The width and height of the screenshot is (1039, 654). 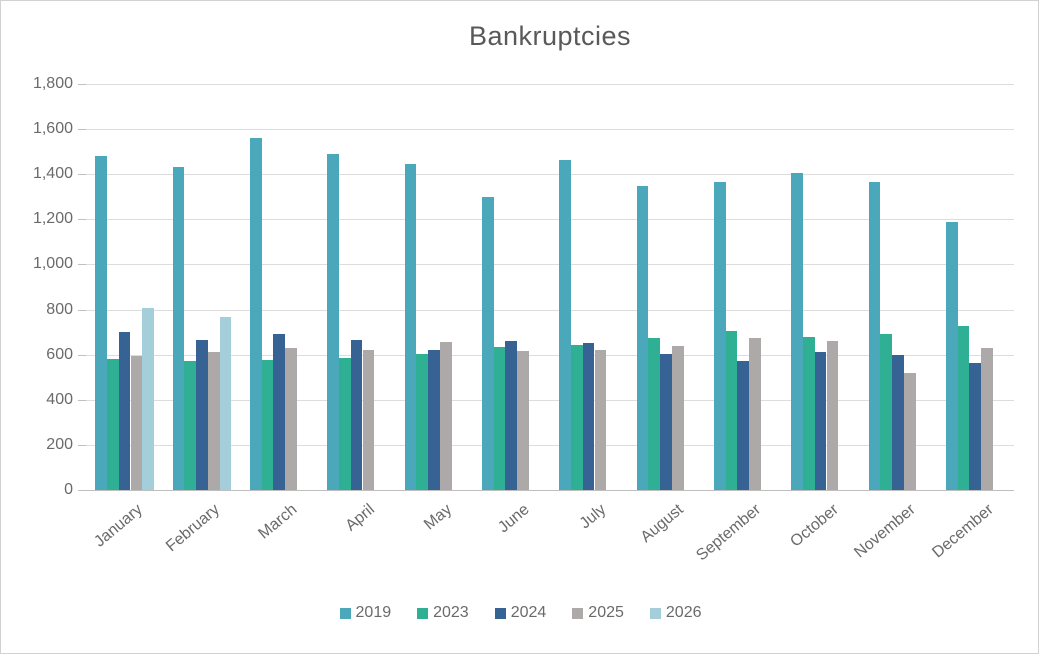 I want to click on y-axis-label-600: 600, so click(x=59, y=354).